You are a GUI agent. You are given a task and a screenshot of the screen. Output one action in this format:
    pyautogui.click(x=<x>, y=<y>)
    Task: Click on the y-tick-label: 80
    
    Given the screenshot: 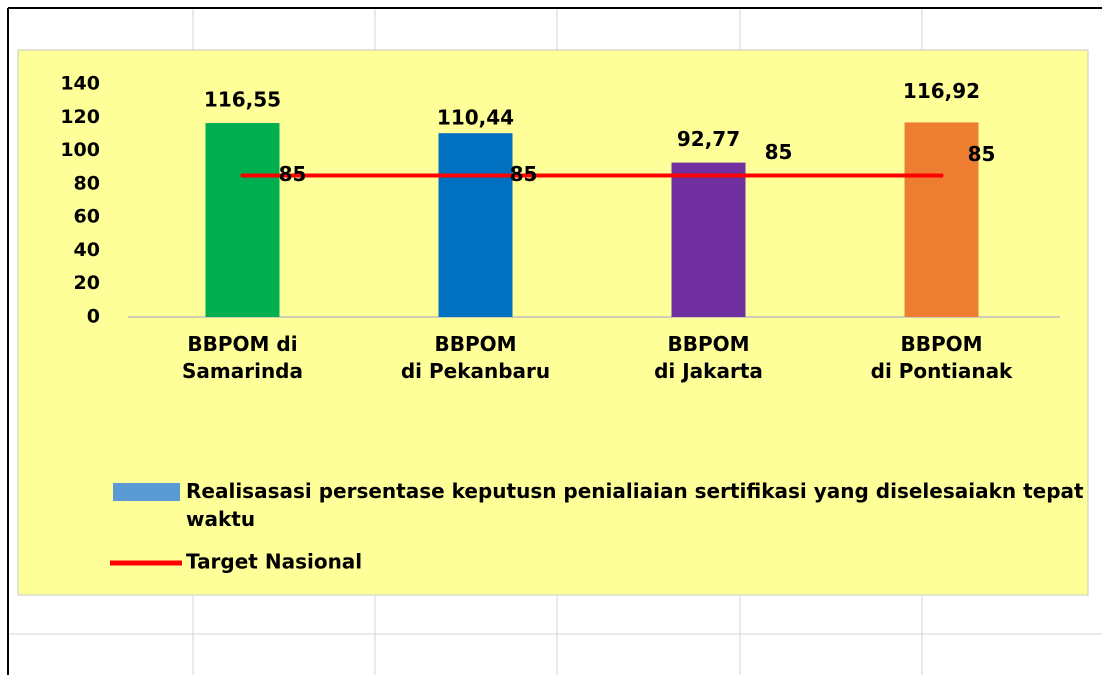 What is the action you would take?
    pyautogui.click(x=87, y=183)
    